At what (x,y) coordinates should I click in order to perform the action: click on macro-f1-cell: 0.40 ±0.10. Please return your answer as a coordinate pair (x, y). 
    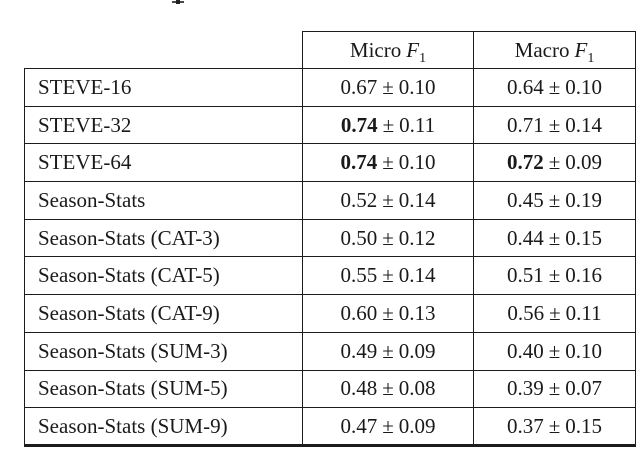
    Looking at the image, I should click on (554, 351).